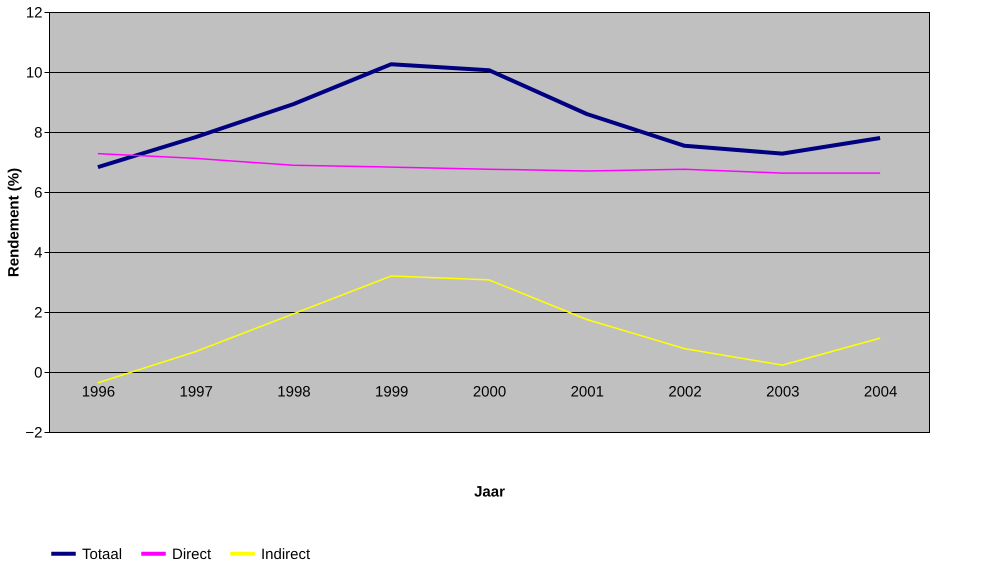 This screenshot has height=569, width=995. I want to click on y-tick-label: 6, so click(38, 193).